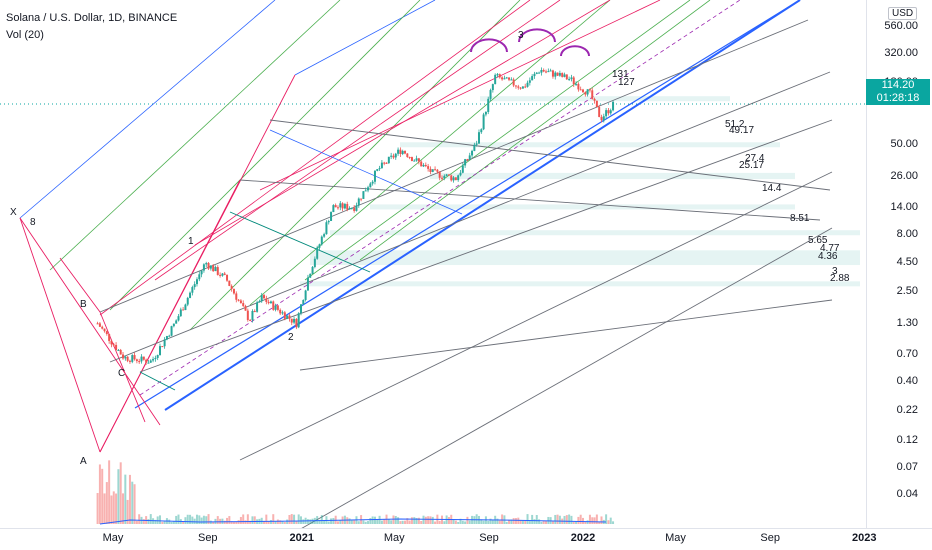 This screenshot has width=932, height=550. Describe the element at coordinates (818, 240) in the screenshot. I see `level-label: 5.65` at that location.